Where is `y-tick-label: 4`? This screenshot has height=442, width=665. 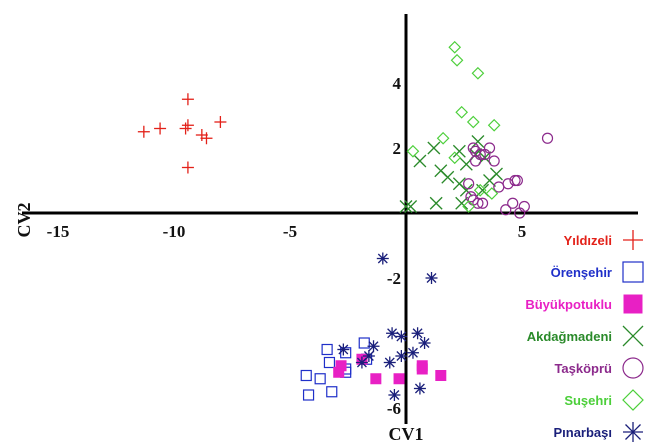
y-tick-label: 4 is located at coordinates (397, 83).